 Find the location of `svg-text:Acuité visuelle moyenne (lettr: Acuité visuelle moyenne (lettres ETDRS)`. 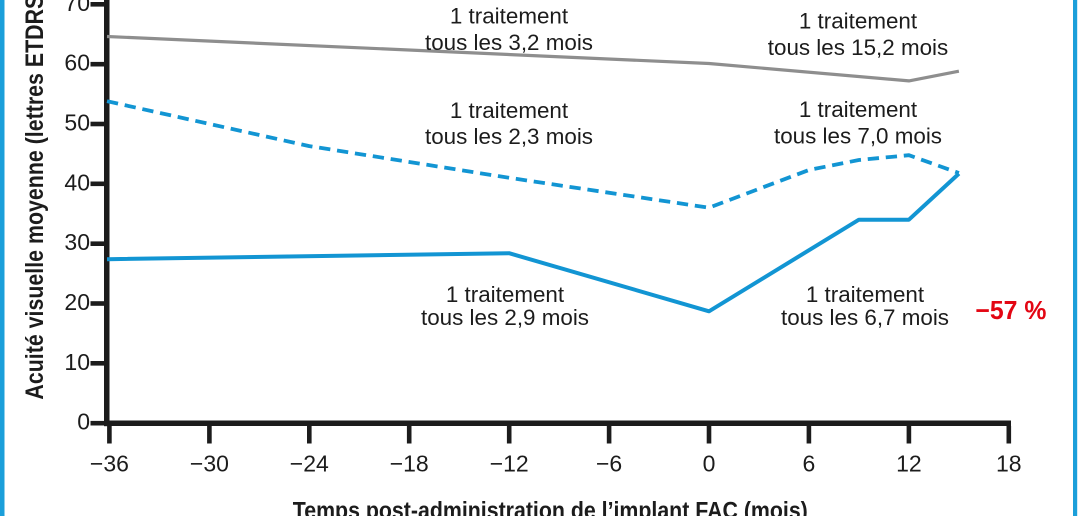

svg-text:Acuité visuelle moyenne (lettr: Acuité visuelle moyenne (lettres ETDRS) is located at coordinates (35, 200).